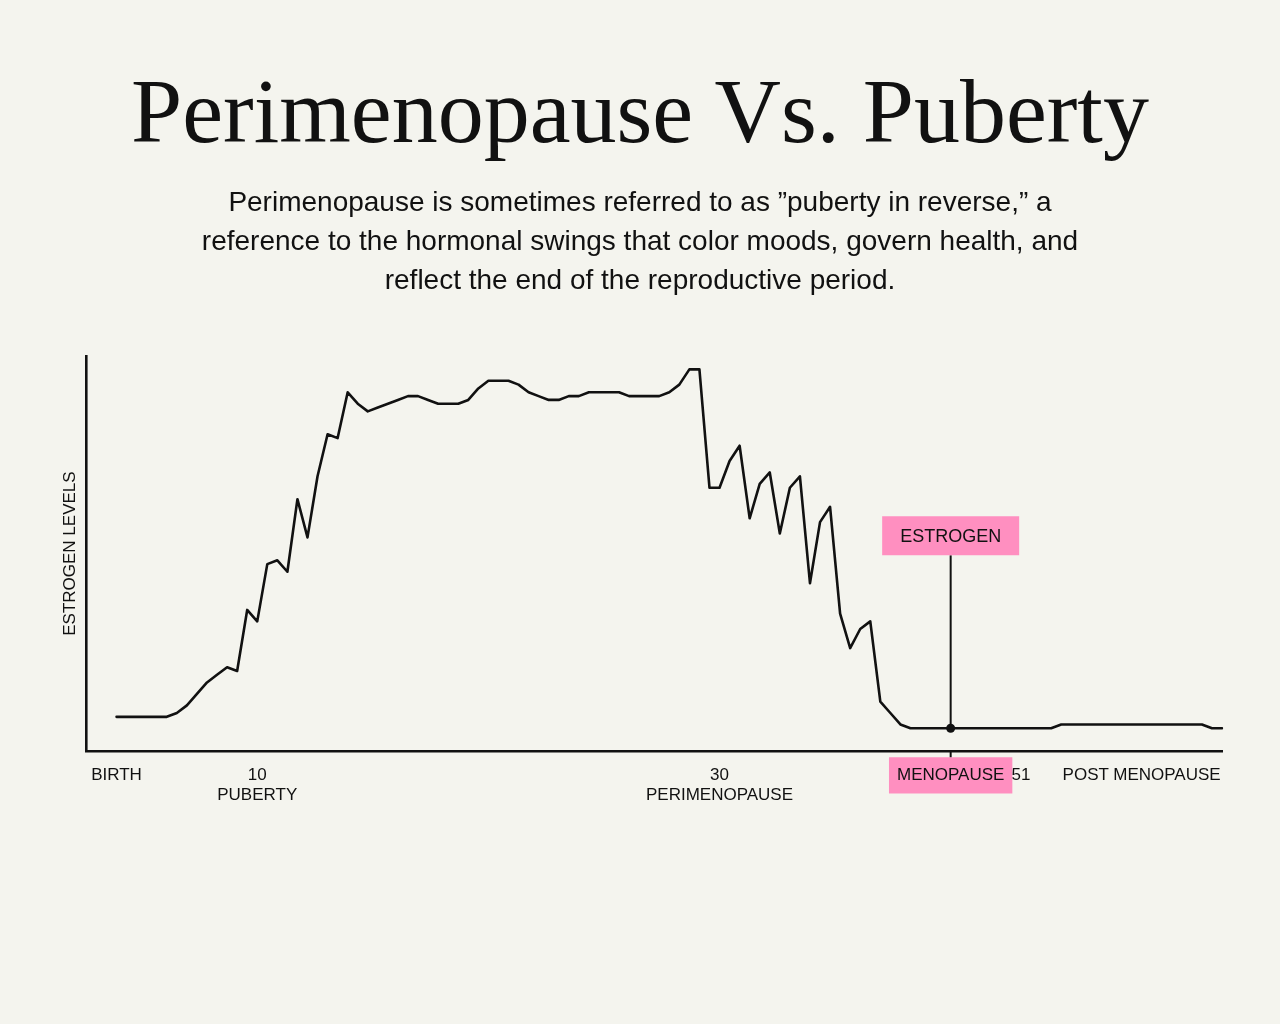  What do you see at coordinates (116, 775) in the screenshot?
I see `x-tick-label: BIRTH` at bounding box center [116, 775].